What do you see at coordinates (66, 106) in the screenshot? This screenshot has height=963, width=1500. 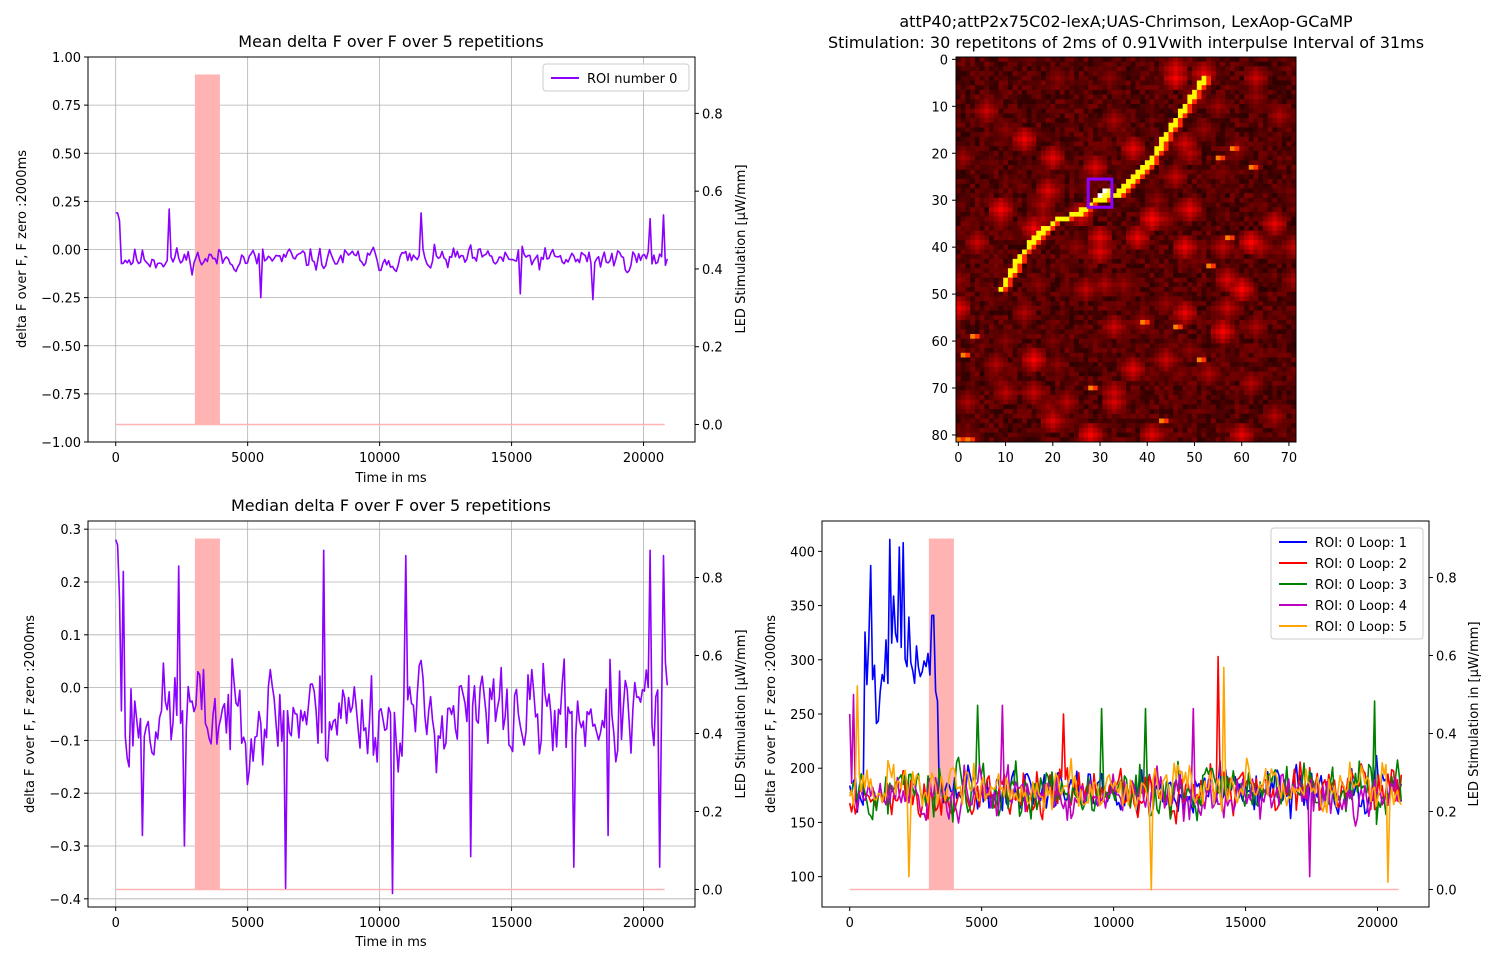 I see `mean-y-tick-label: 0.75` at bounding box center [66, 106].